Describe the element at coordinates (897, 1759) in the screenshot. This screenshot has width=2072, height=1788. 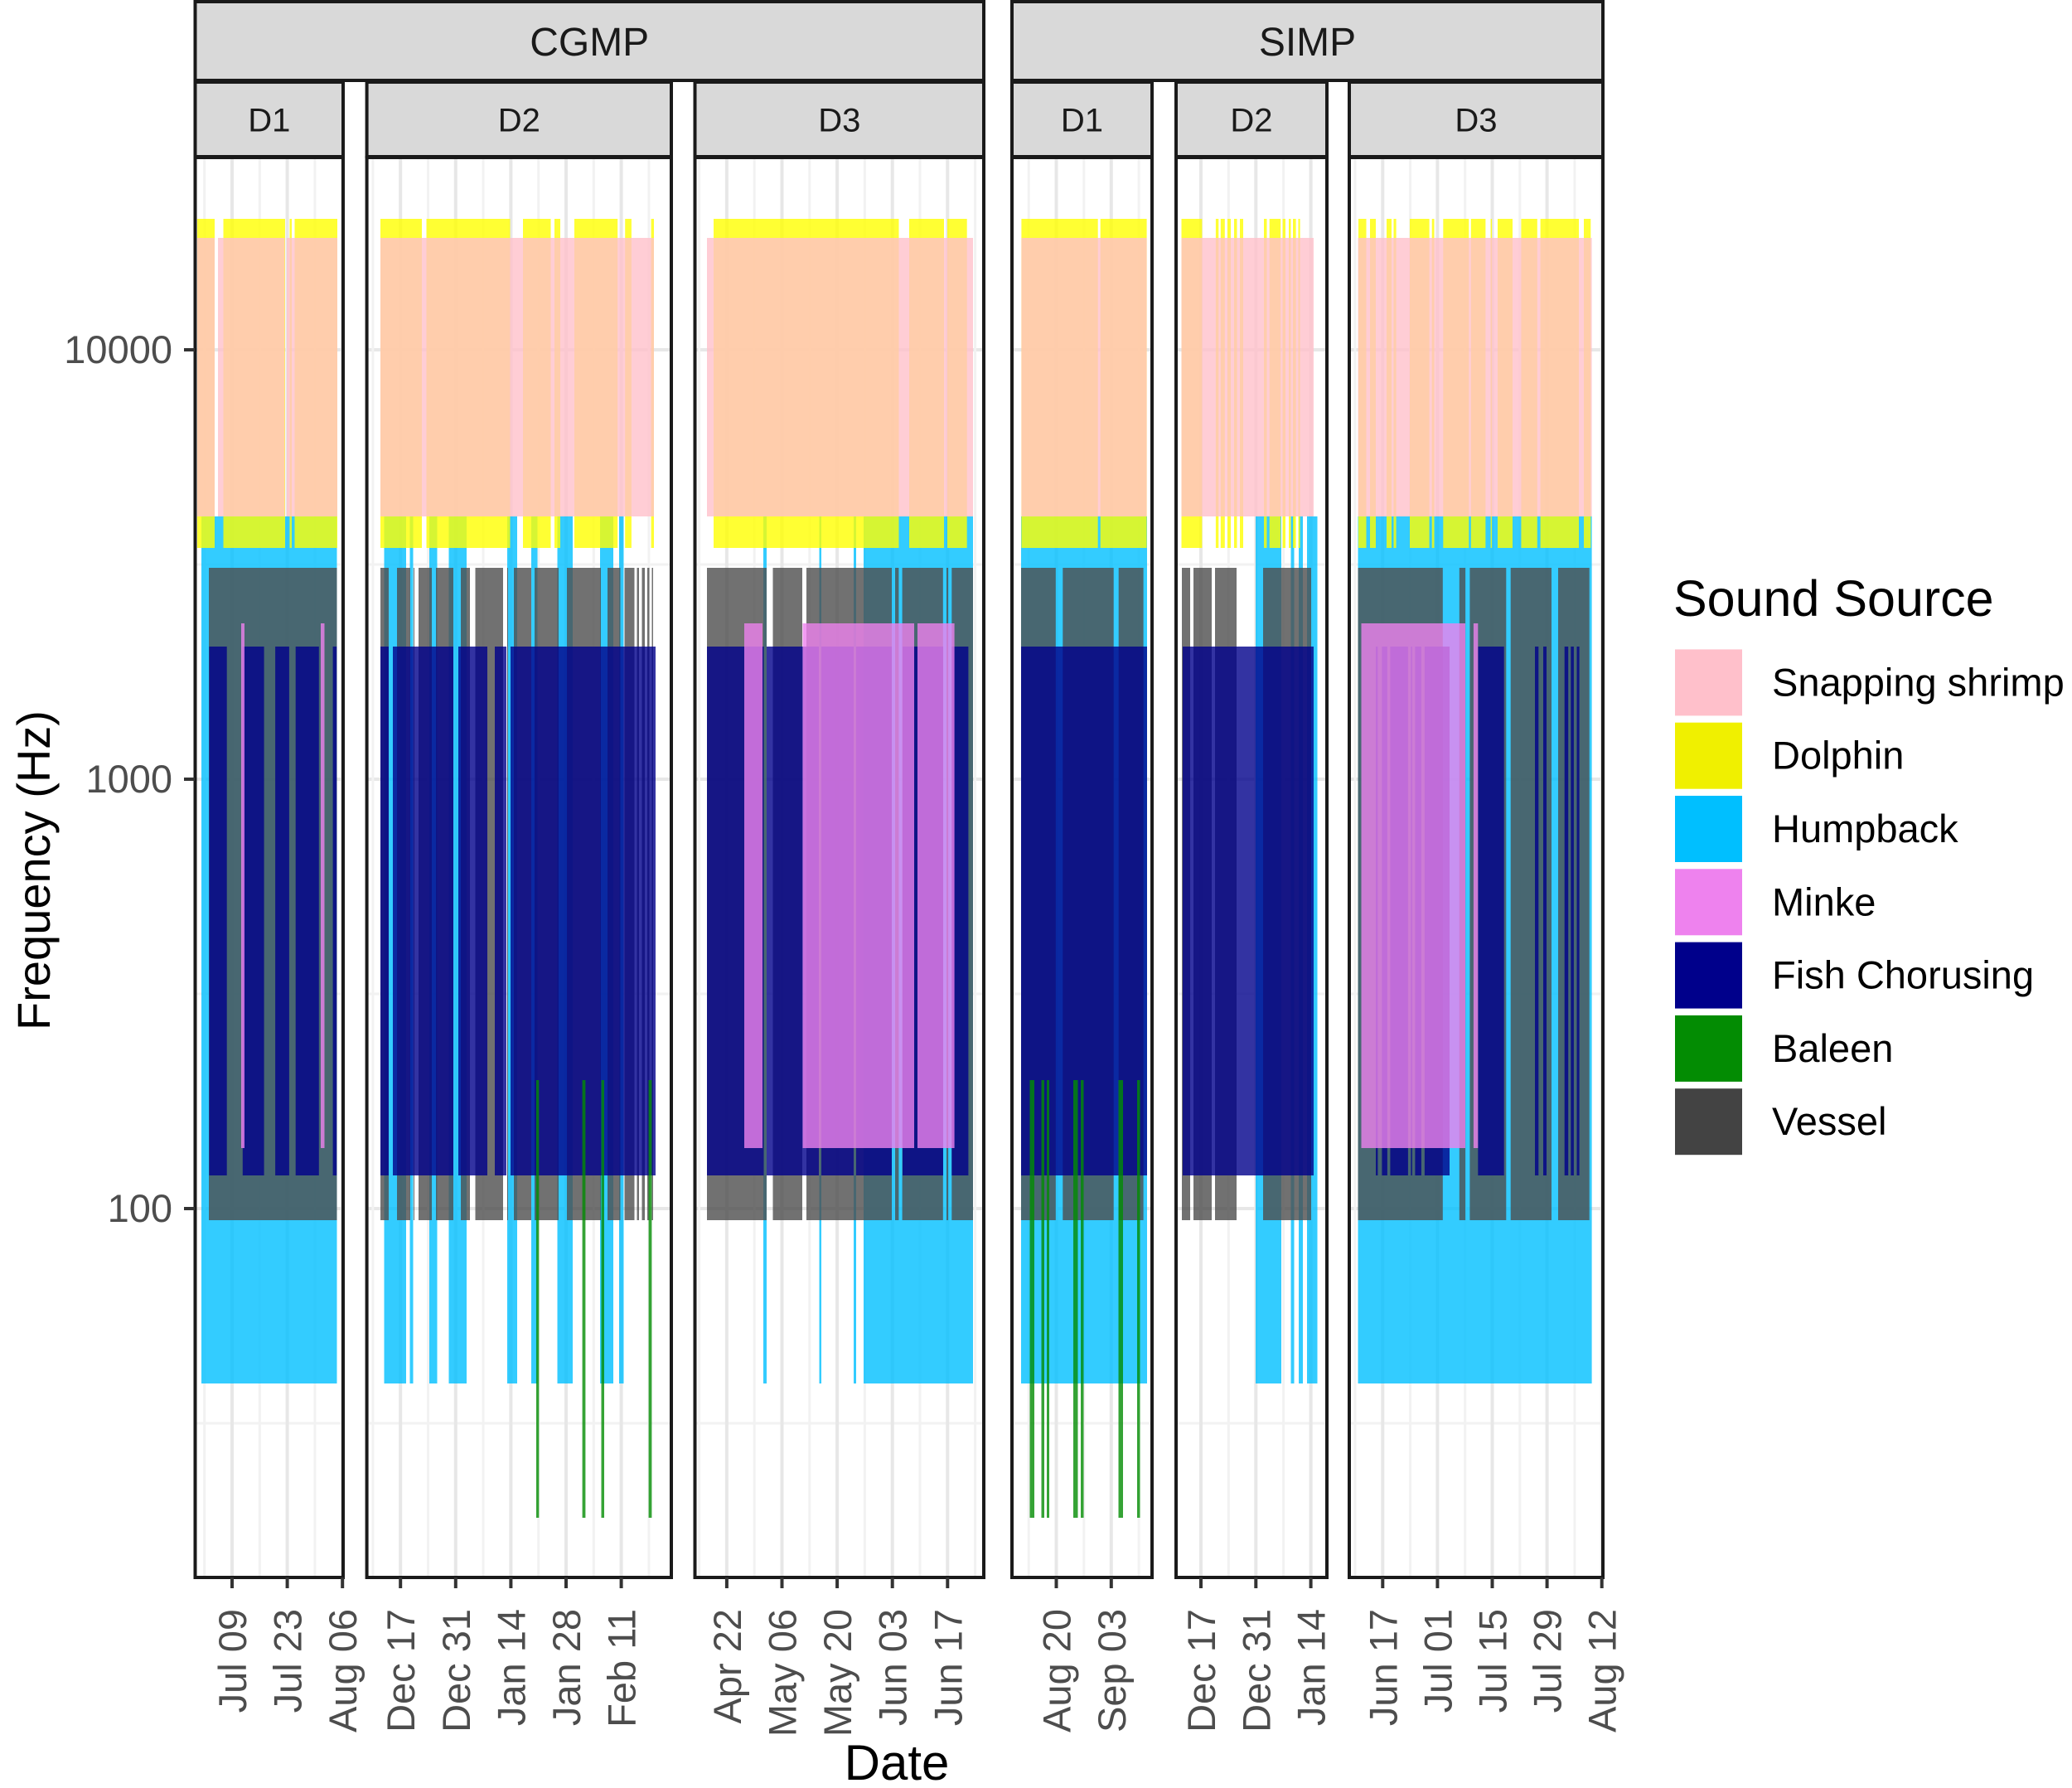
I see `svg-text: Date` at that location.